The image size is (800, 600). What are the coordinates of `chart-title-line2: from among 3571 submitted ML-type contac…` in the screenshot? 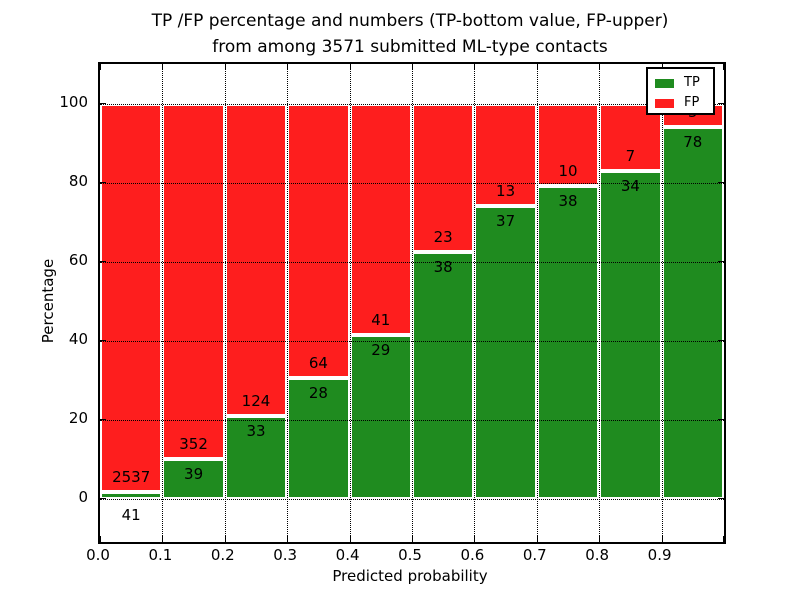 It's located at (410, 47).